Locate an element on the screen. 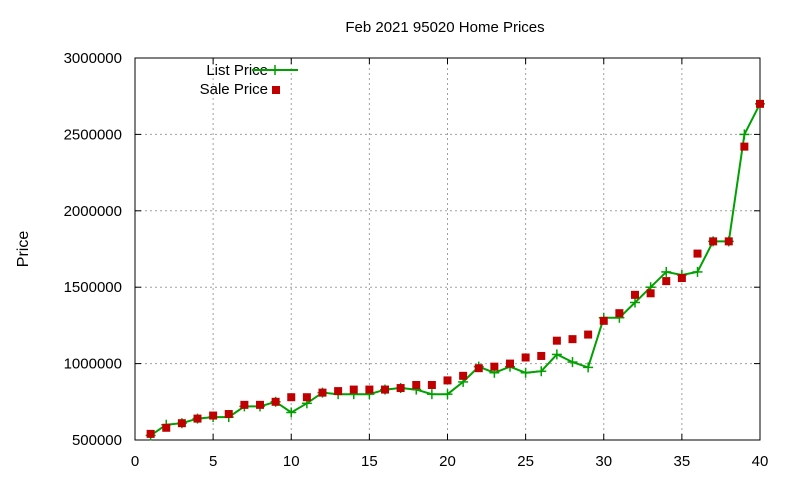  legend-label-list-price: List Price is located at coordinates (237, 70).